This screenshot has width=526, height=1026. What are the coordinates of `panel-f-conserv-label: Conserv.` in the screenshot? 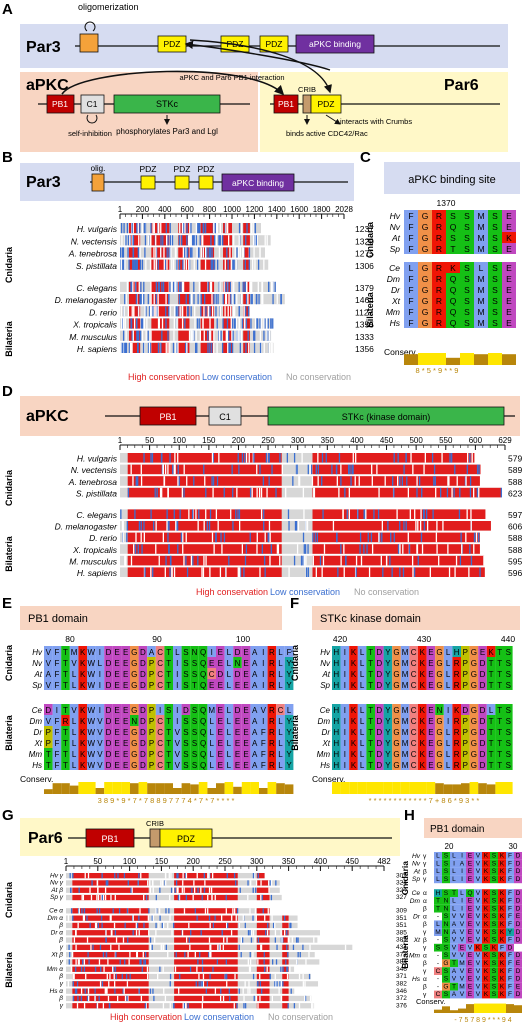 It's located at (328, 779).